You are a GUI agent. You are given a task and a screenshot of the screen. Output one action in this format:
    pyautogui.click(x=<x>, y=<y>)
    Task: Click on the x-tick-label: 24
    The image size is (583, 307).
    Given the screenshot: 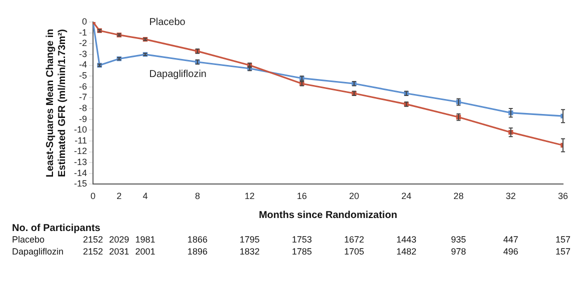 What is the action you would take?
    pyautogui.click(x=406, y=196)
    